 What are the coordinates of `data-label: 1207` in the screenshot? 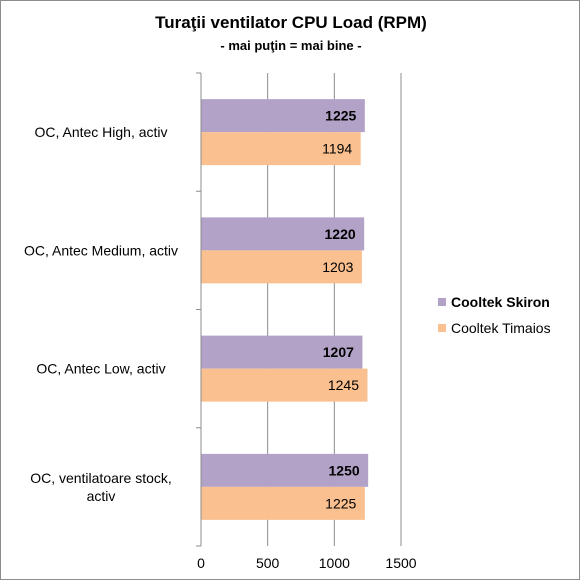 It's located at (338, 352).